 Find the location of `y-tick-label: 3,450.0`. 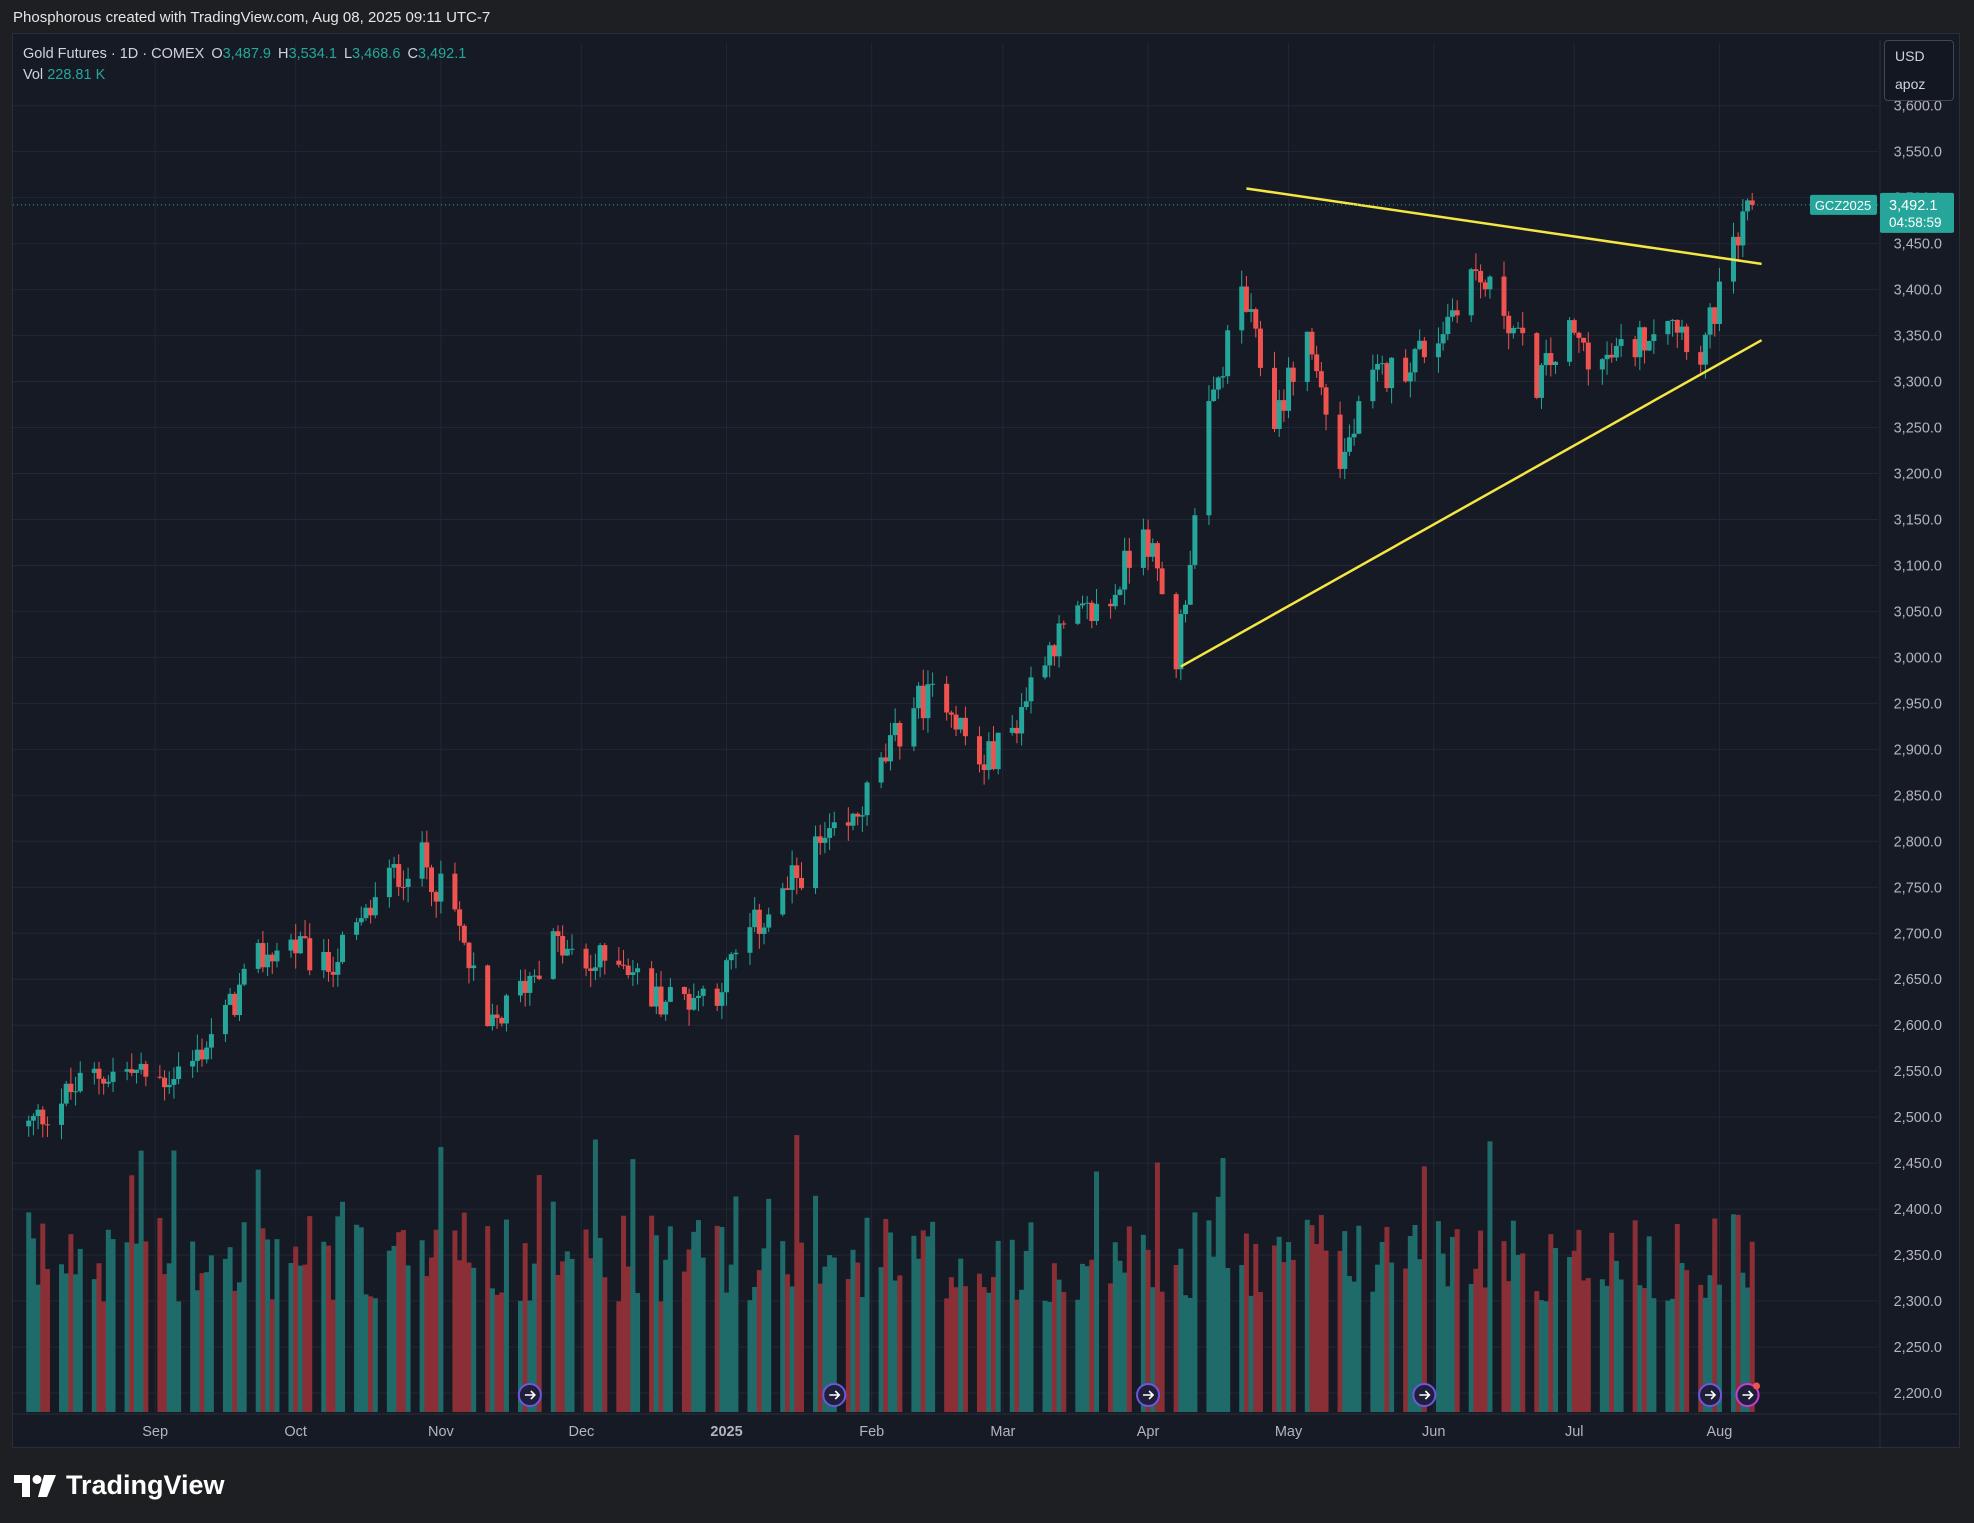

y-tick-label: 3,450.0 is located at coordinates (1918, 245).